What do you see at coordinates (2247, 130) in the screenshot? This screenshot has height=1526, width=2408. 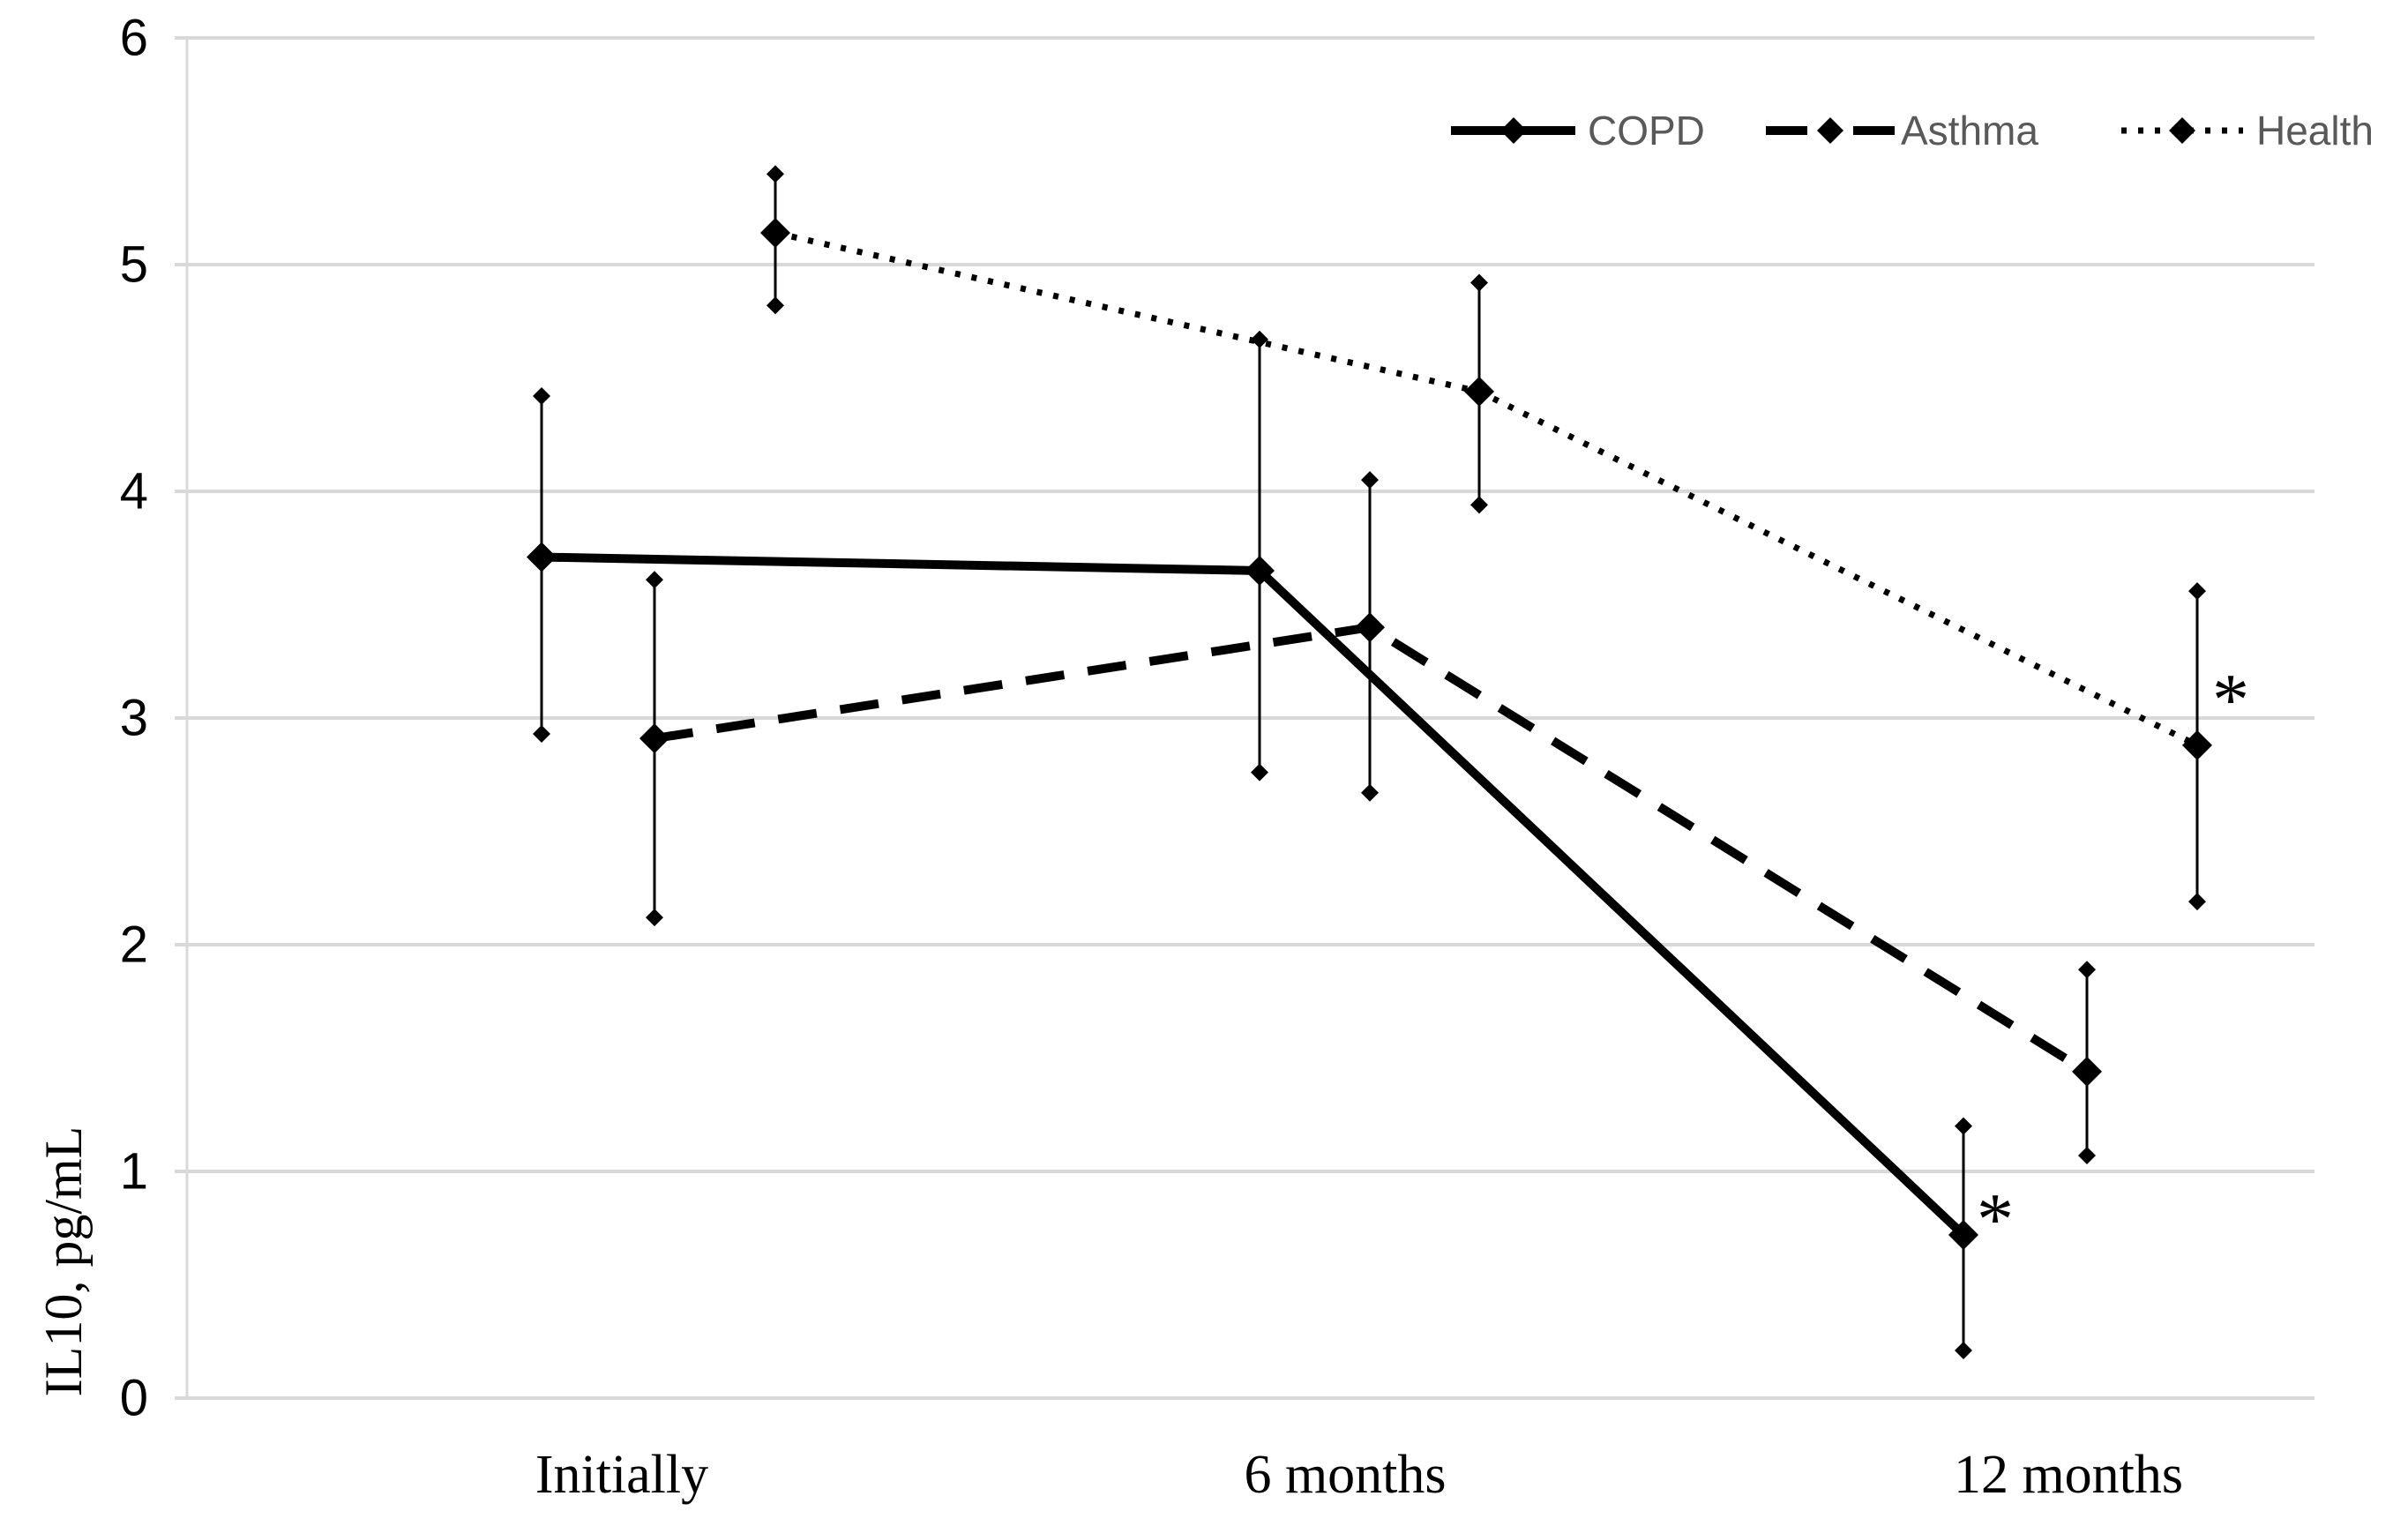 I see `legend-item-health: Health` at bounding box center [2247, 130].